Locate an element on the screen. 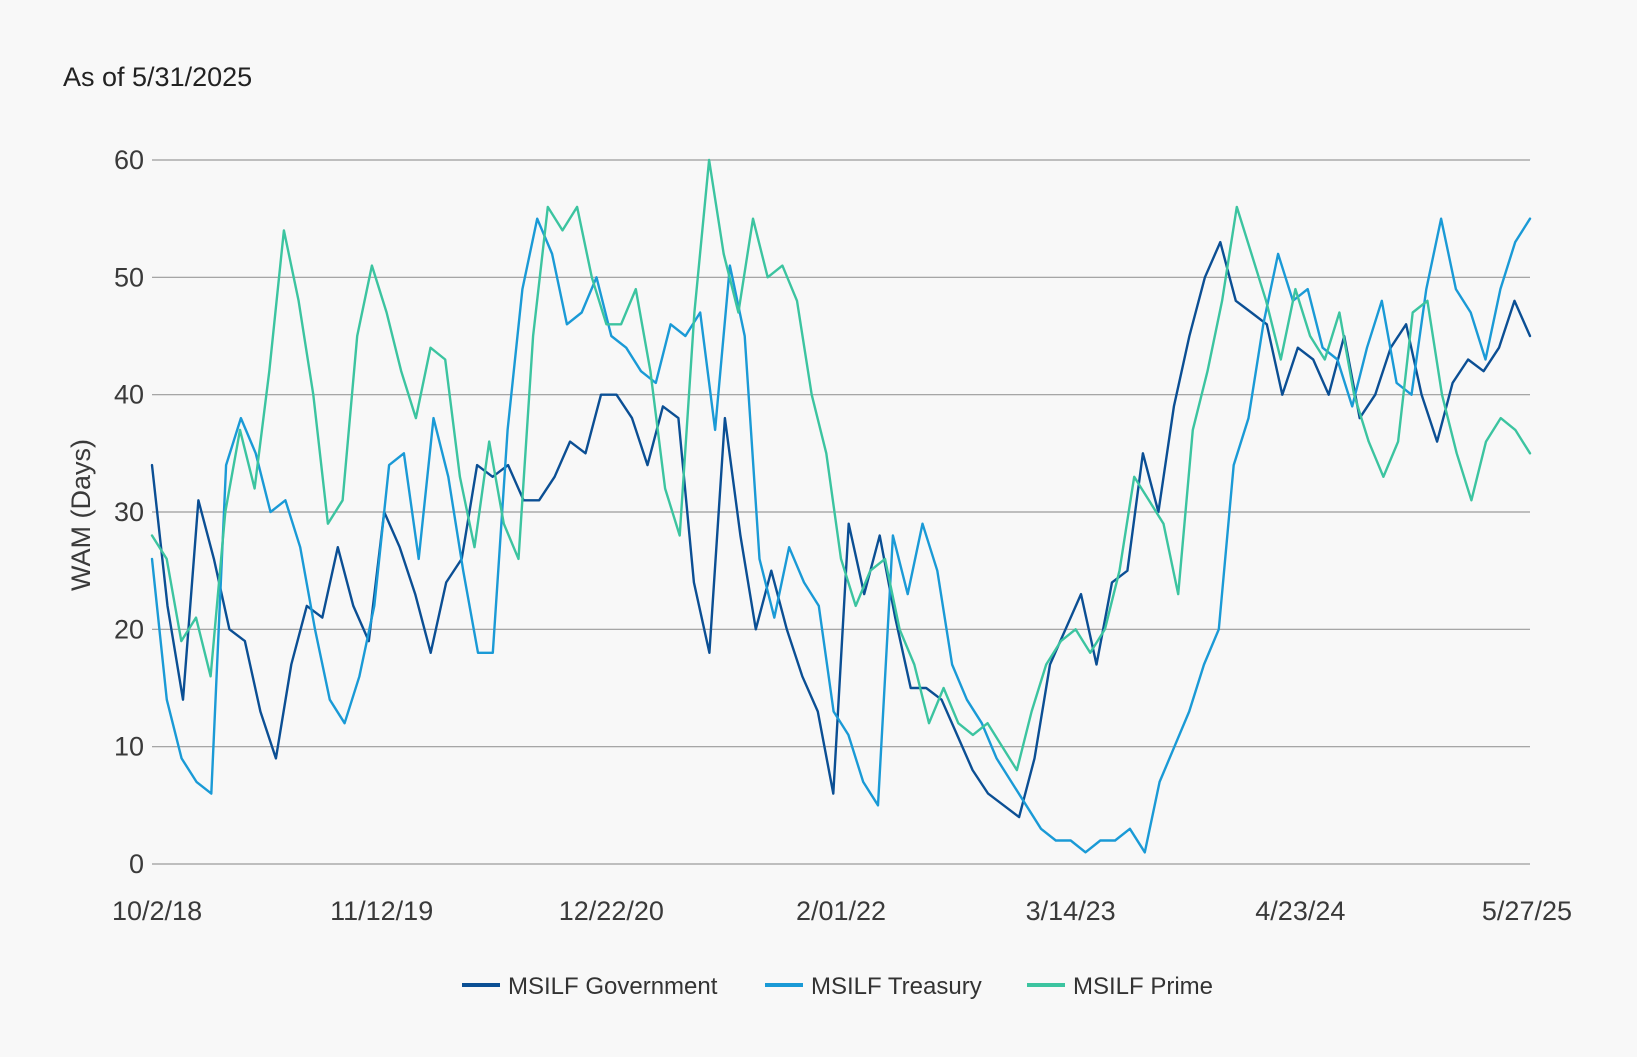  x-tick-label: 4/23/24 is located at coordinates (1300, 911).